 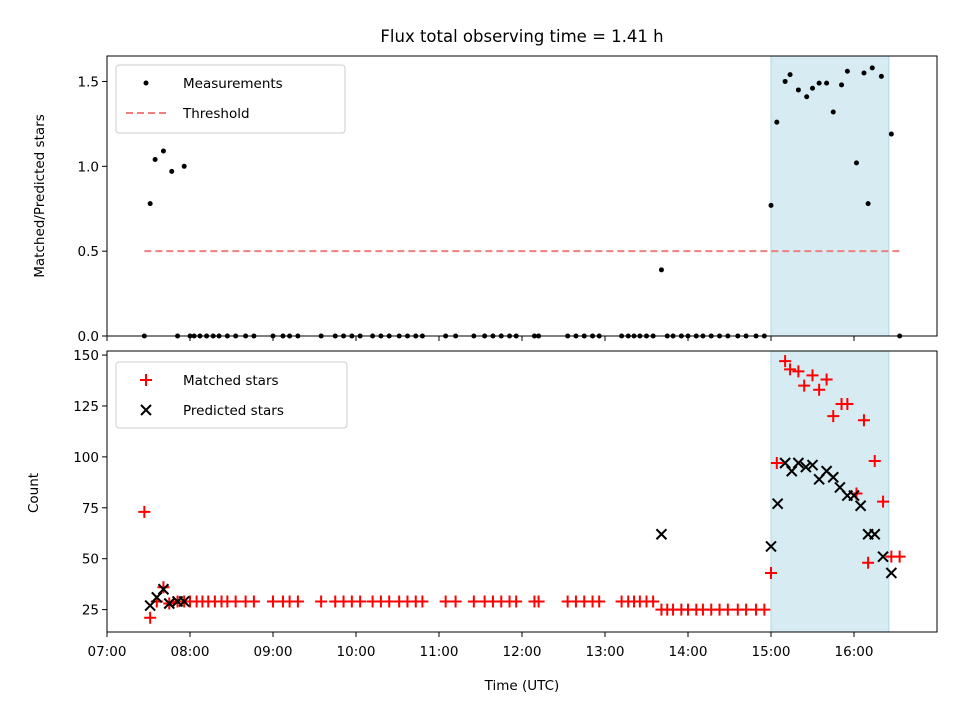 I want to click on top-legend-box, so click(x=230, y=99).